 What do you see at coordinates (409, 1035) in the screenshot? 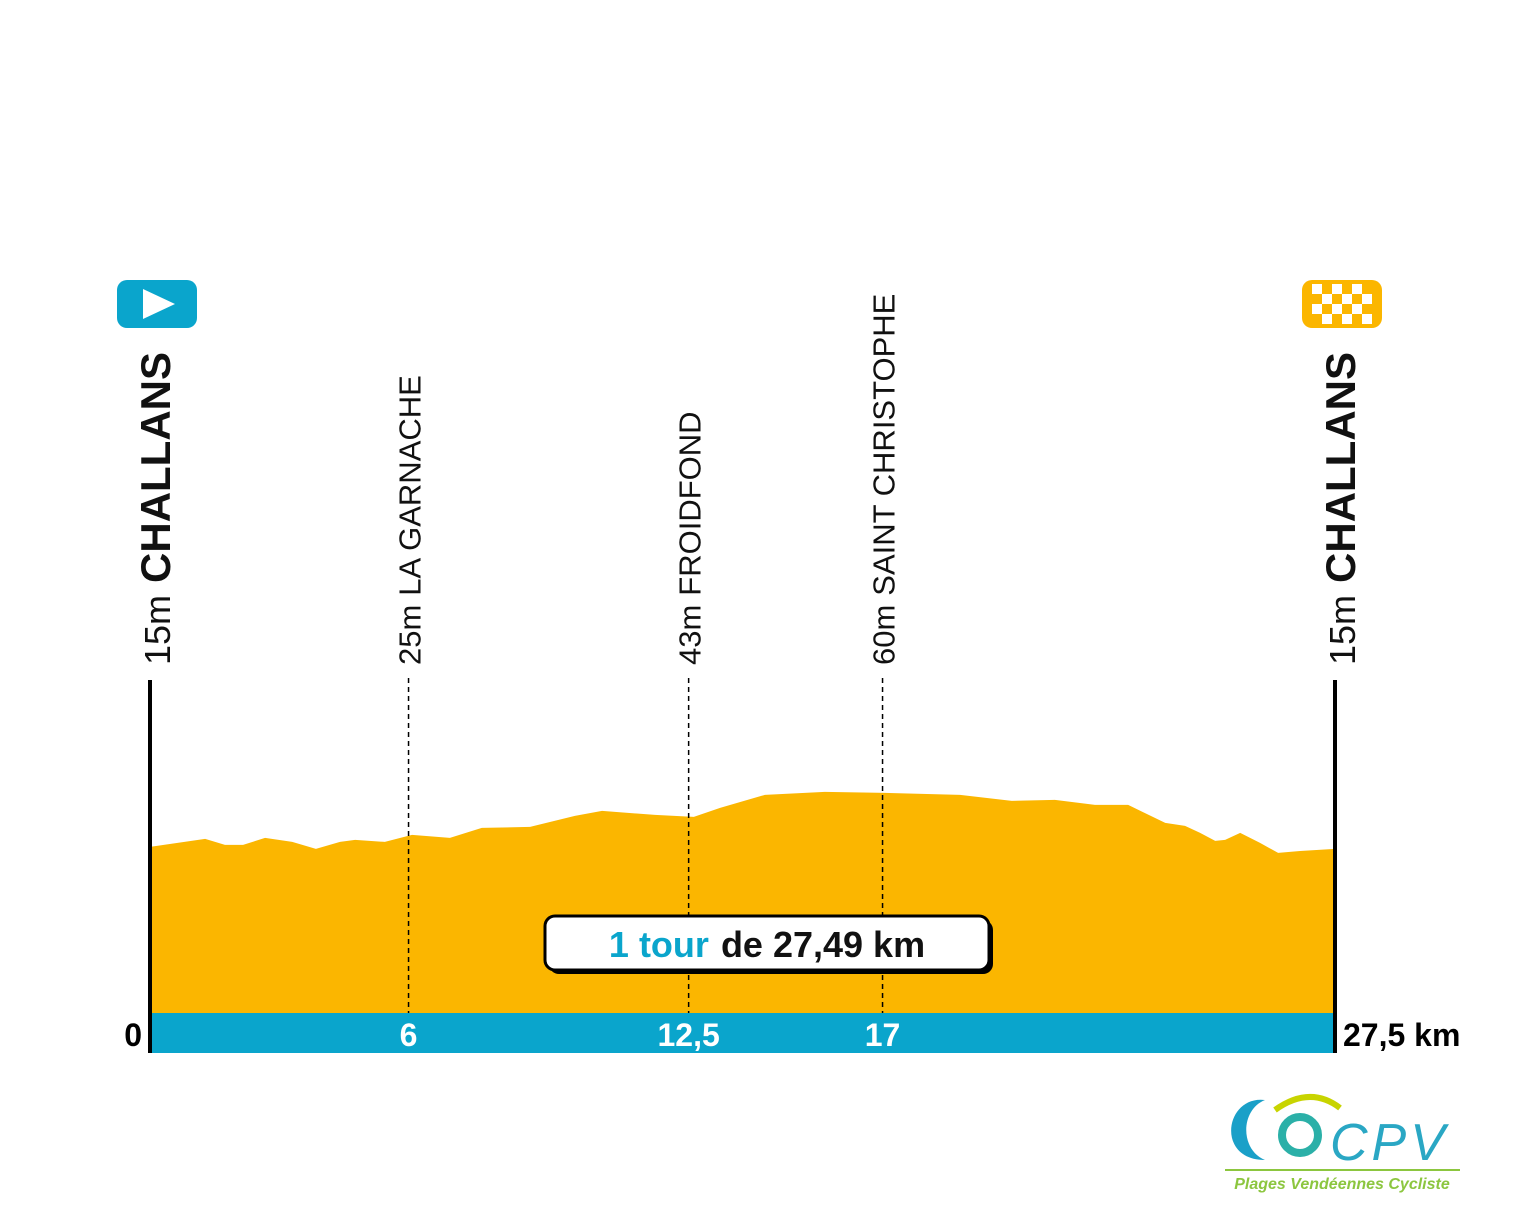
I see `km-label: 6` at bounding box center [409, 1035].